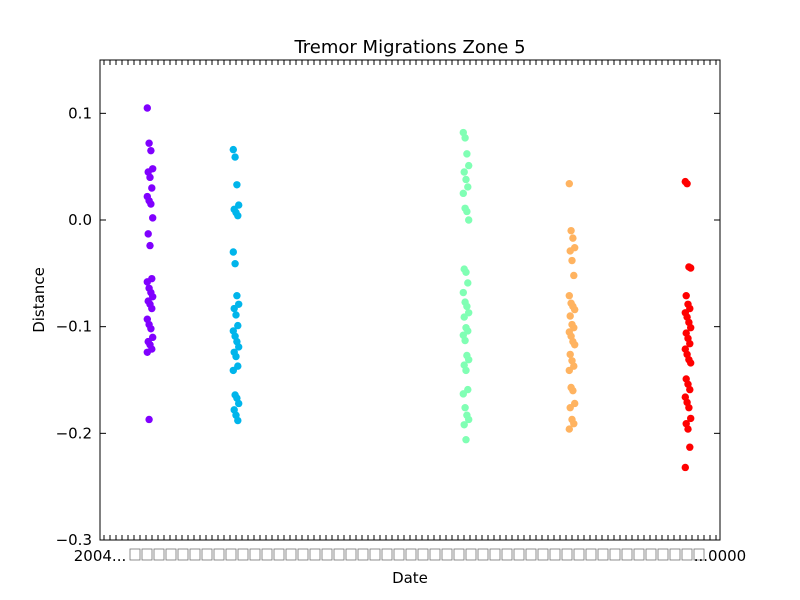  What do you see at coordinates (74, 433) in the screenshot?
I see `y-tick-label: −0.2` at bounding box center [74, 433].